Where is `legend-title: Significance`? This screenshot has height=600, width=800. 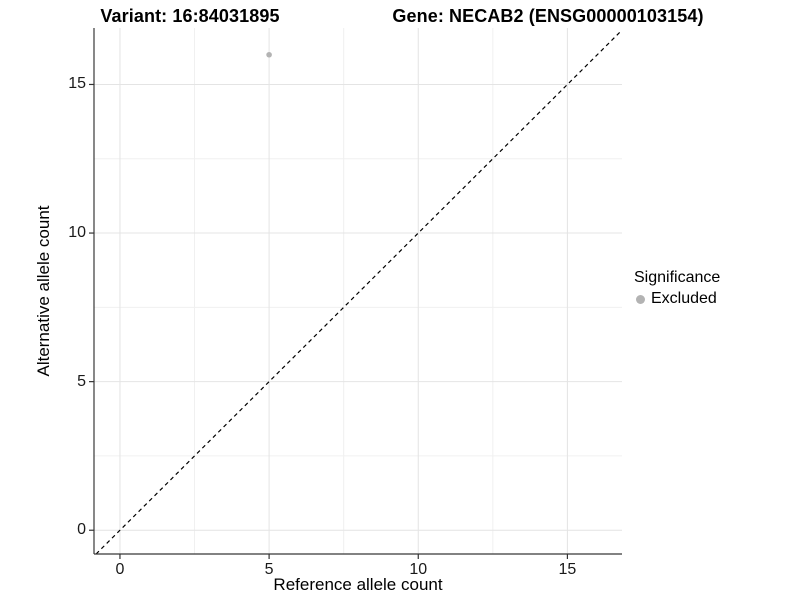 legend-title: Significance is located at coordinates (677, 277).